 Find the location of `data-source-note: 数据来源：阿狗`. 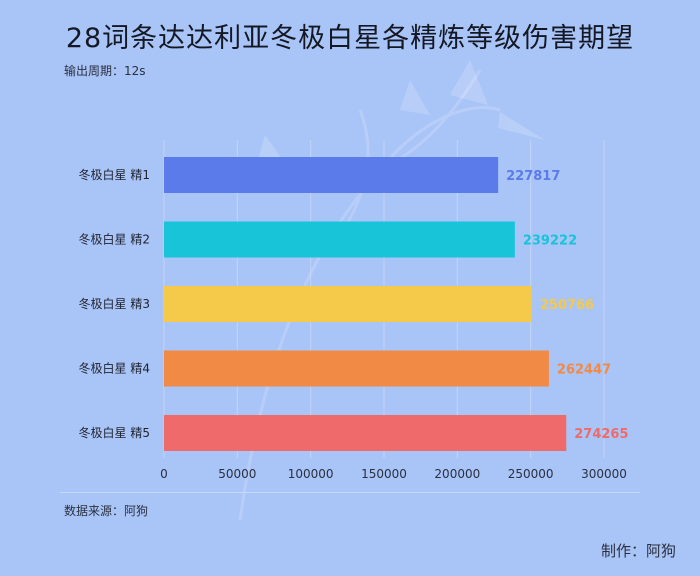

data-source-note: 数据来源：阿狗 is located at coordinates (106, 511).